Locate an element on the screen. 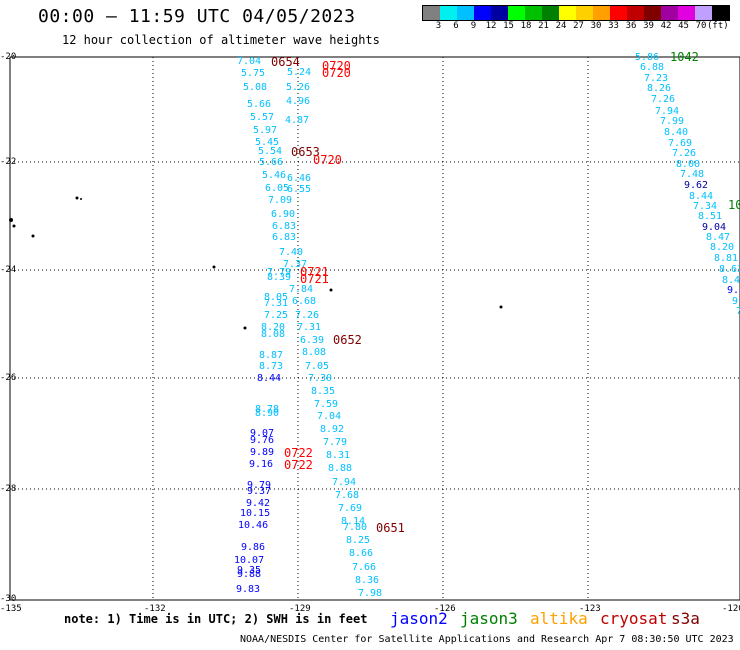 The height and width of the screenshot is (650, 740). wave-height-label: 9.62 is located at coordinates (696, 185).